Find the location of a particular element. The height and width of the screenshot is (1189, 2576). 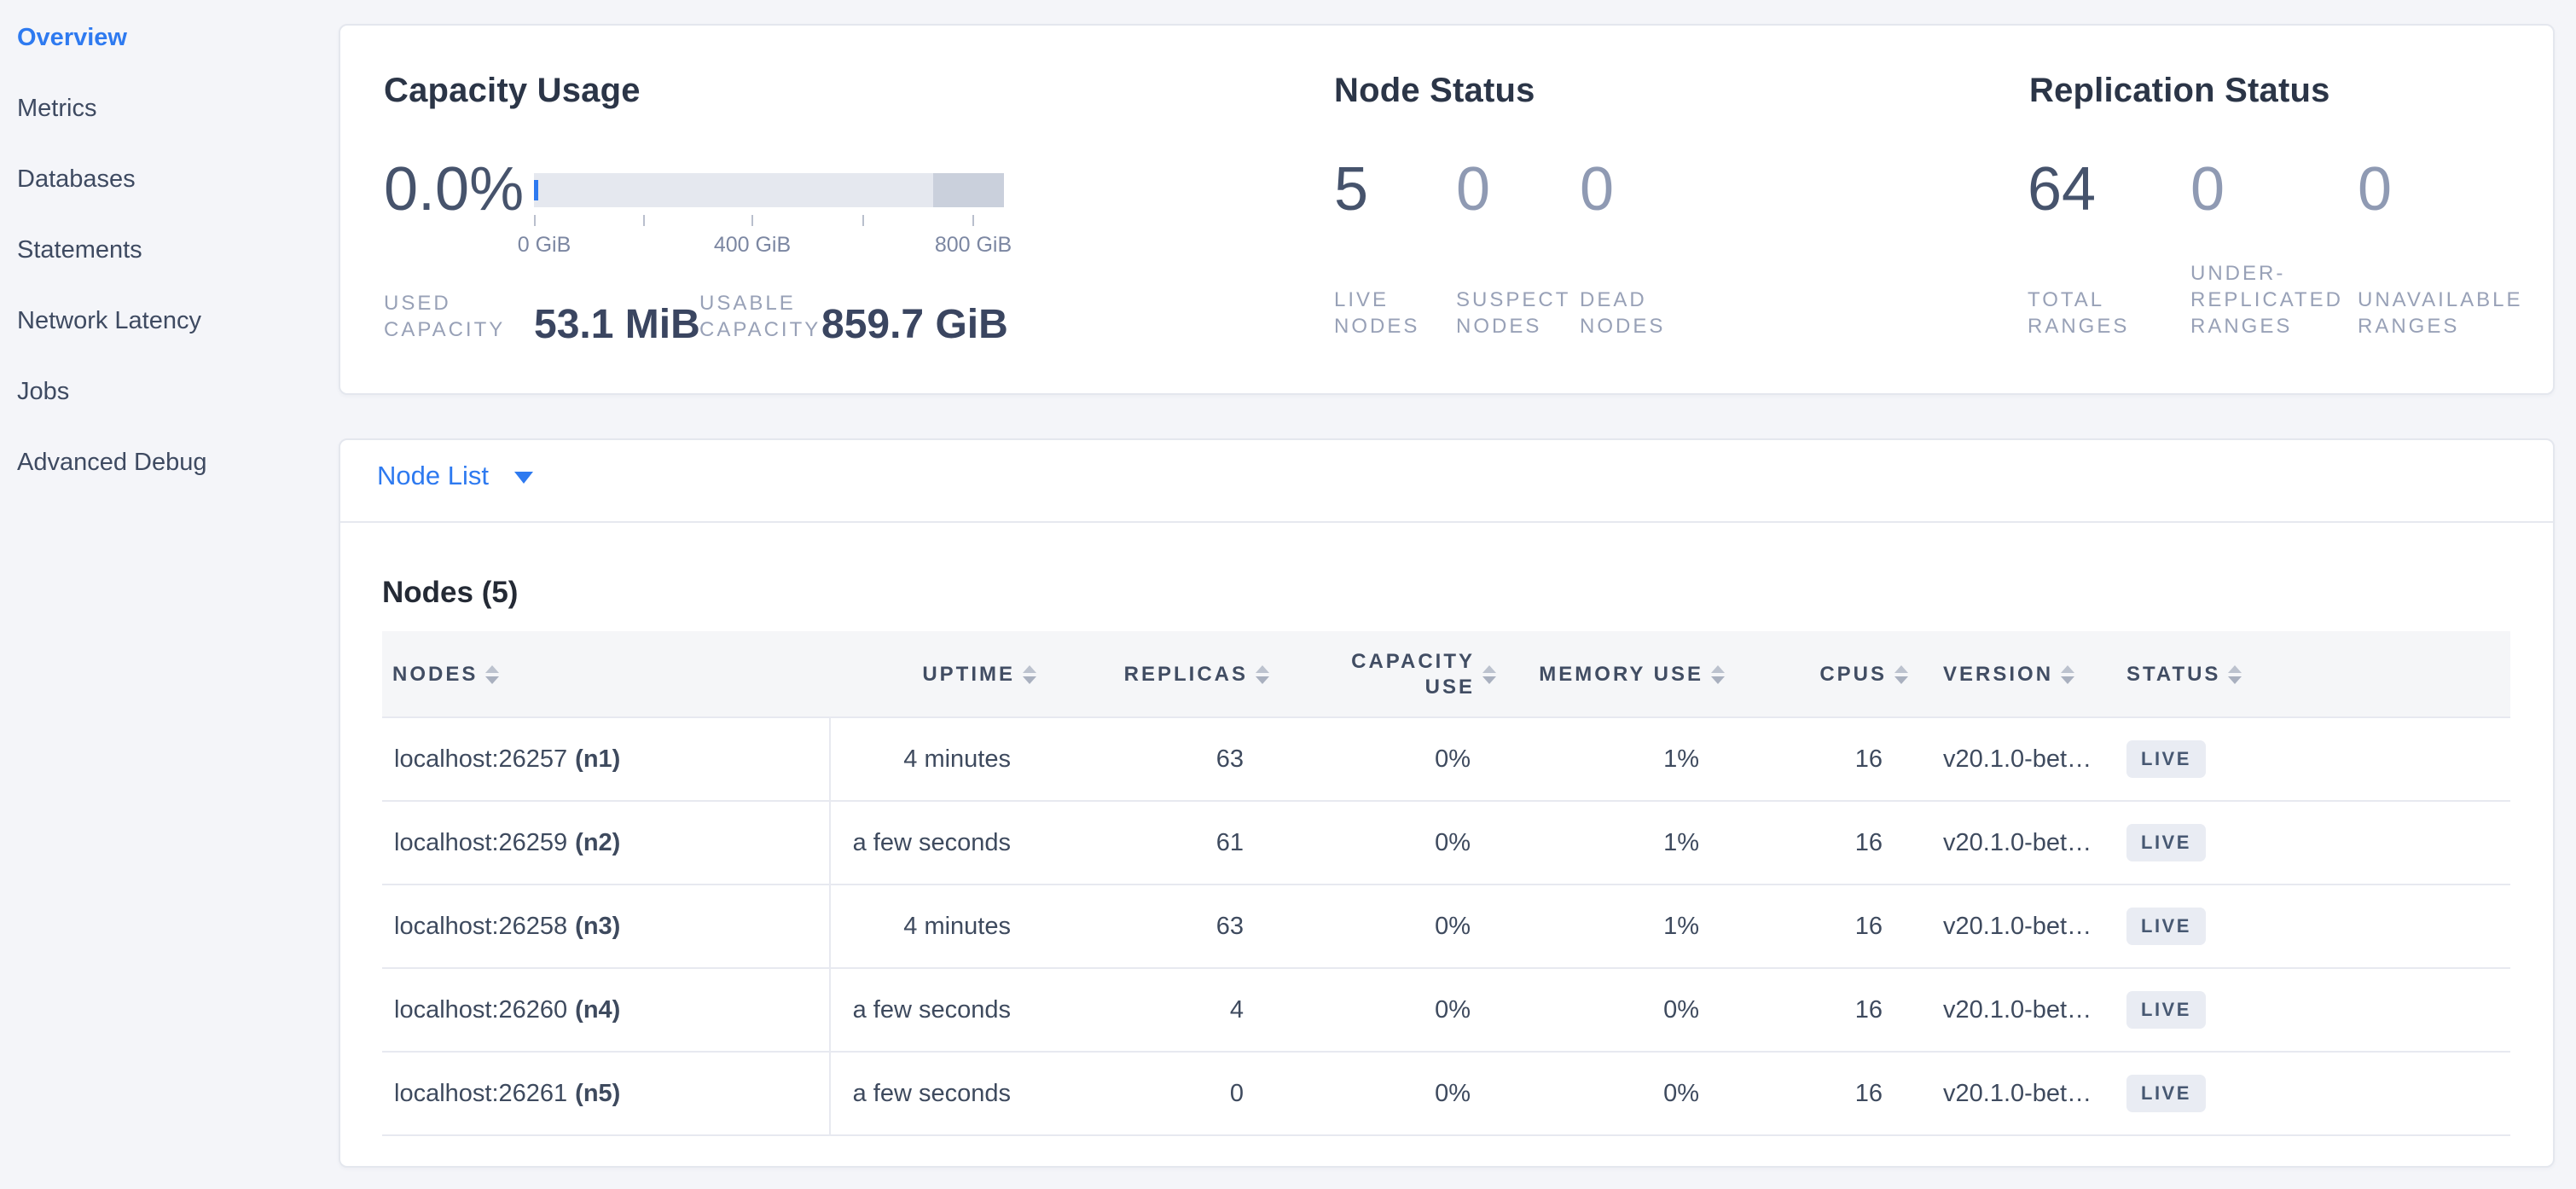

node-id: (n4) is located at coordinates (598, 1009).